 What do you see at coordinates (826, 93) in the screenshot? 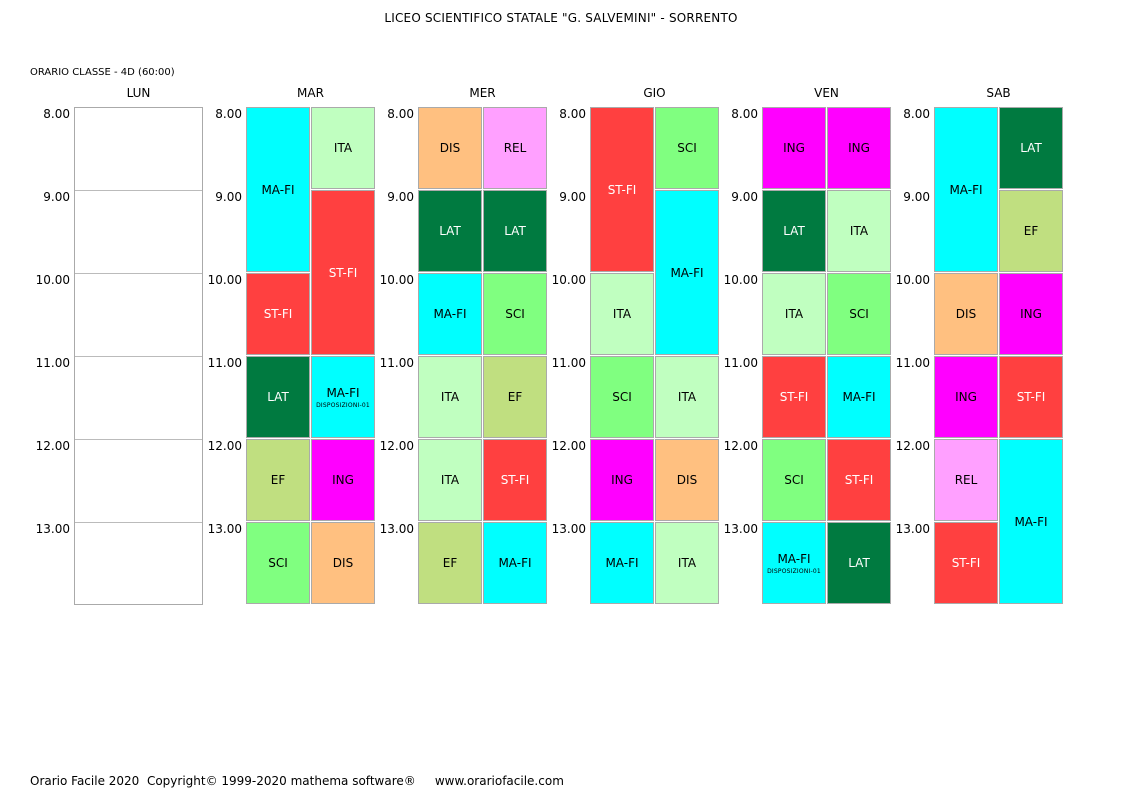
I see `day-header-ven: VEN` at bounding box center [826, 93].